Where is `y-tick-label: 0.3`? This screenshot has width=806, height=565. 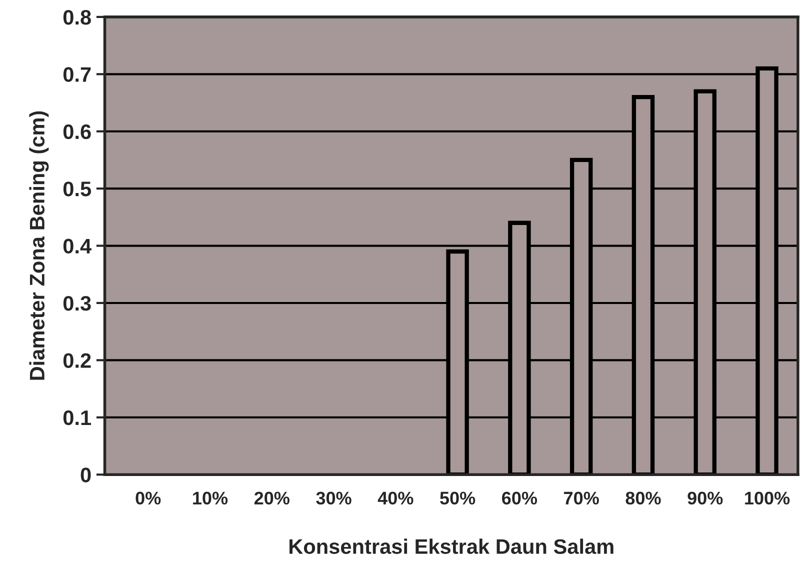
y-tick-label: 0.3 is located at coordinates (77, 303).